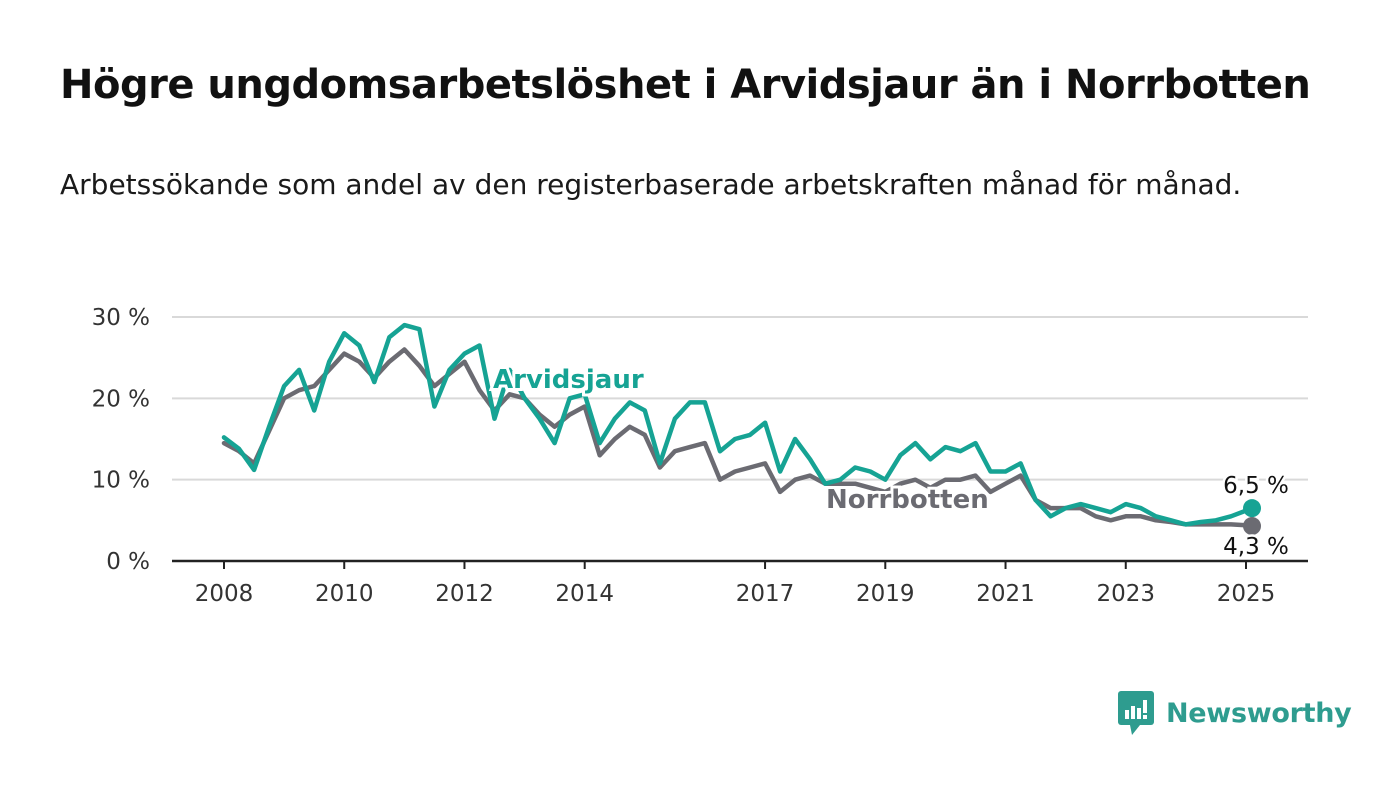  What do you see at coordinates (1256, 547) in the screenshot?
I see `end-value-norrbotten: 4,3 %` at bounding box center [1256, 547].